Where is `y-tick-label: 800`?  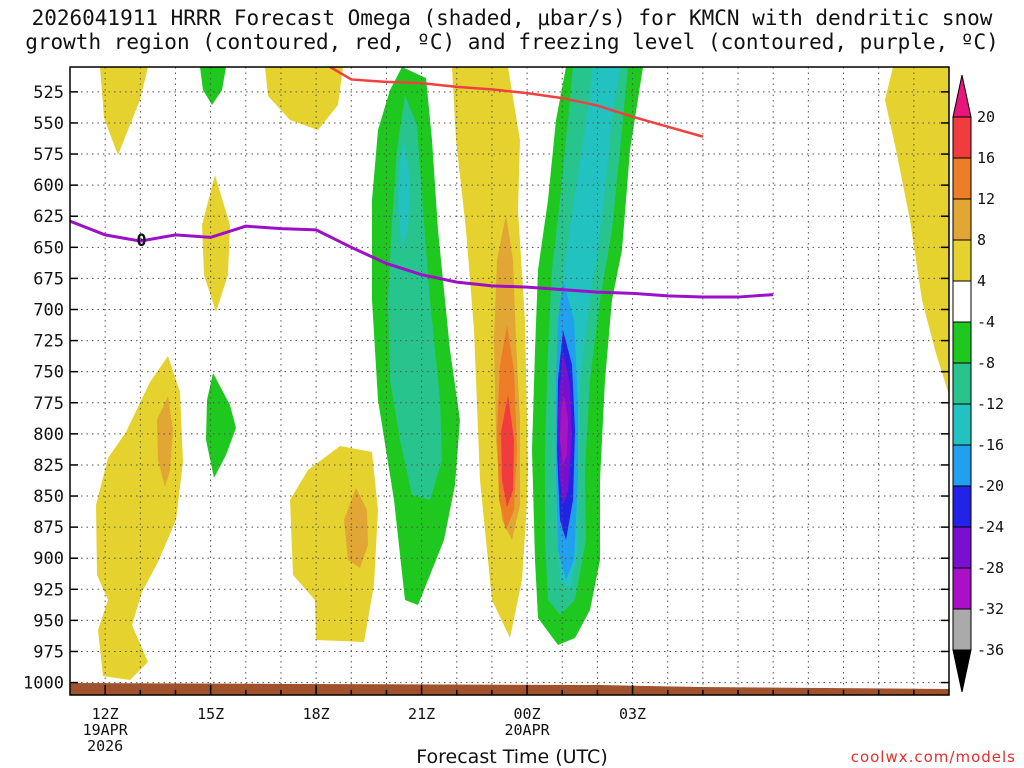
y-tick-label: 800 is located at coordinates (48, 435).